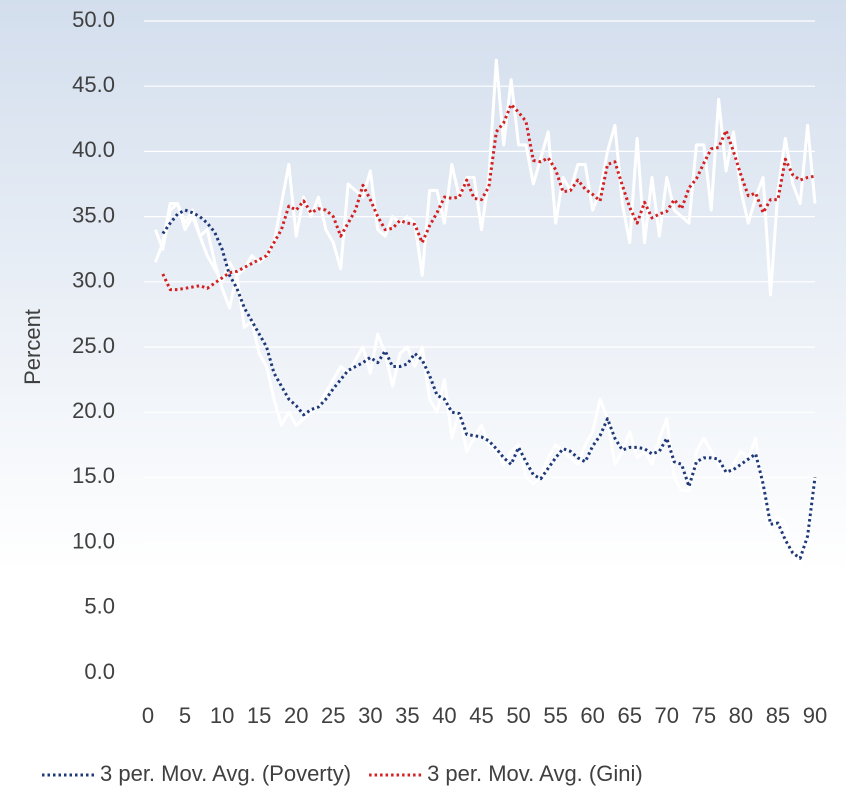 Image resolution: width=846 pixels, height=800 pixels. What do you see at coordinates (93, 19) in the screenshot?
I see `y-tick-label: 50.0` at bounding box center [93, 19].